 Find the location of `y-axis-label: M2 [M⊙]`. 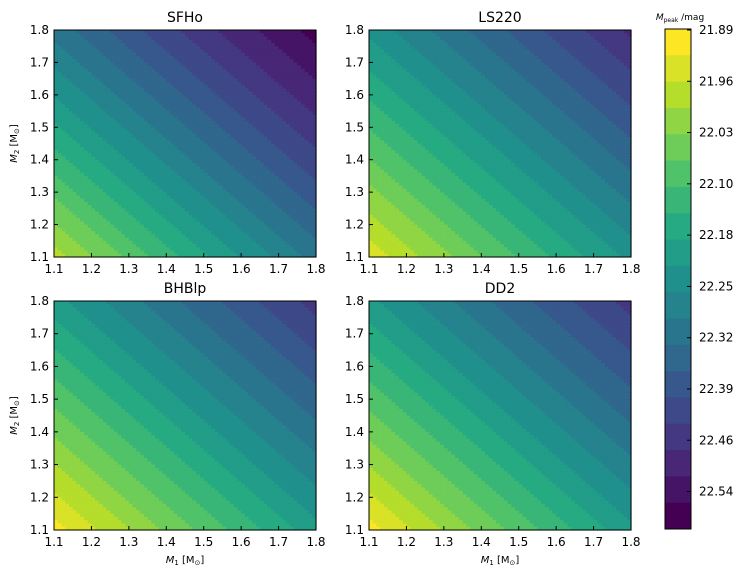

y-axis-label: M2 [M⊙] is located at coordinates (15, 143).